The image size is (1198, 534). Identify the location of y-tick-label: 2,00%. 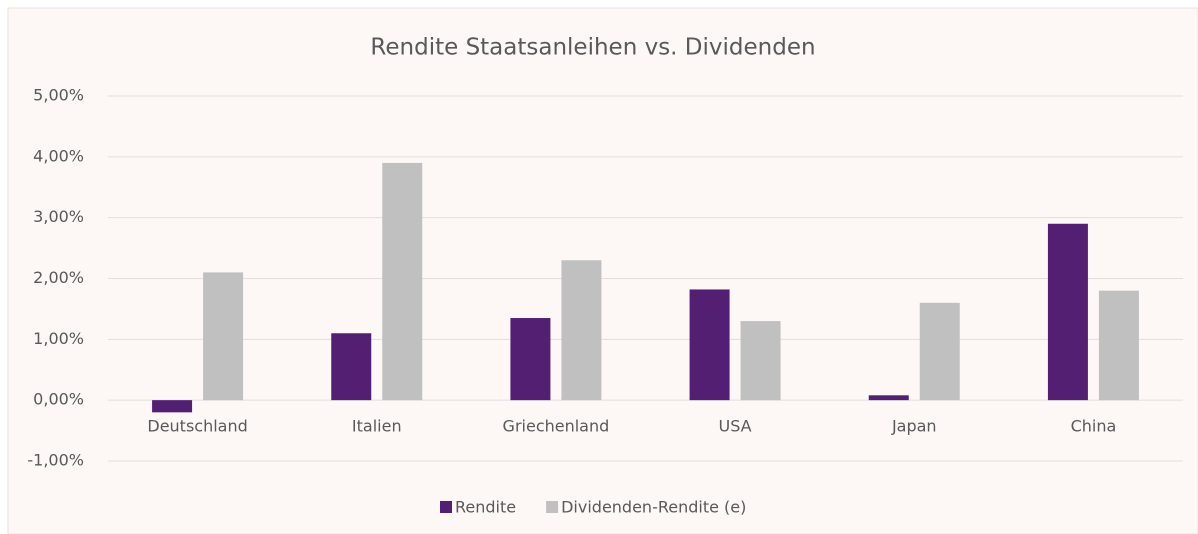
(58, 277).